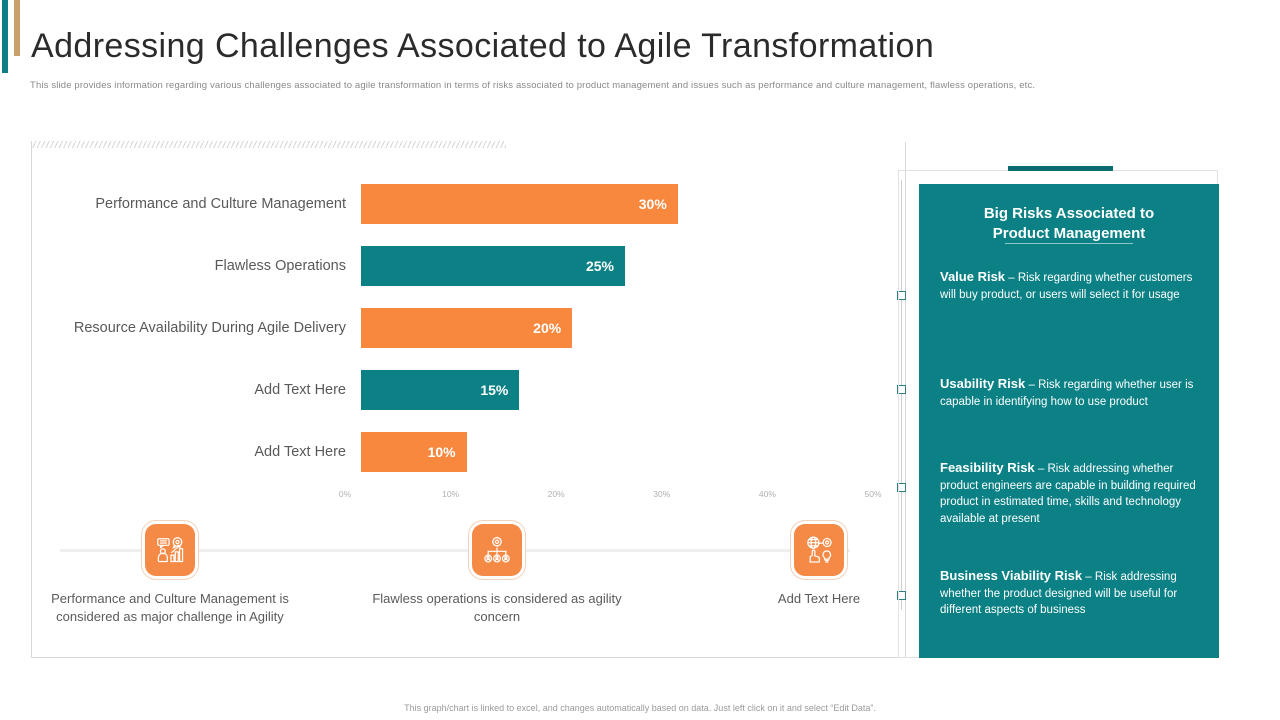 This screenshot has width=1280, height=720. What do you see at coordinates (493, 266) in the screenshot?
I see `bar-fill: 25%` at bounding box center [493, 266].